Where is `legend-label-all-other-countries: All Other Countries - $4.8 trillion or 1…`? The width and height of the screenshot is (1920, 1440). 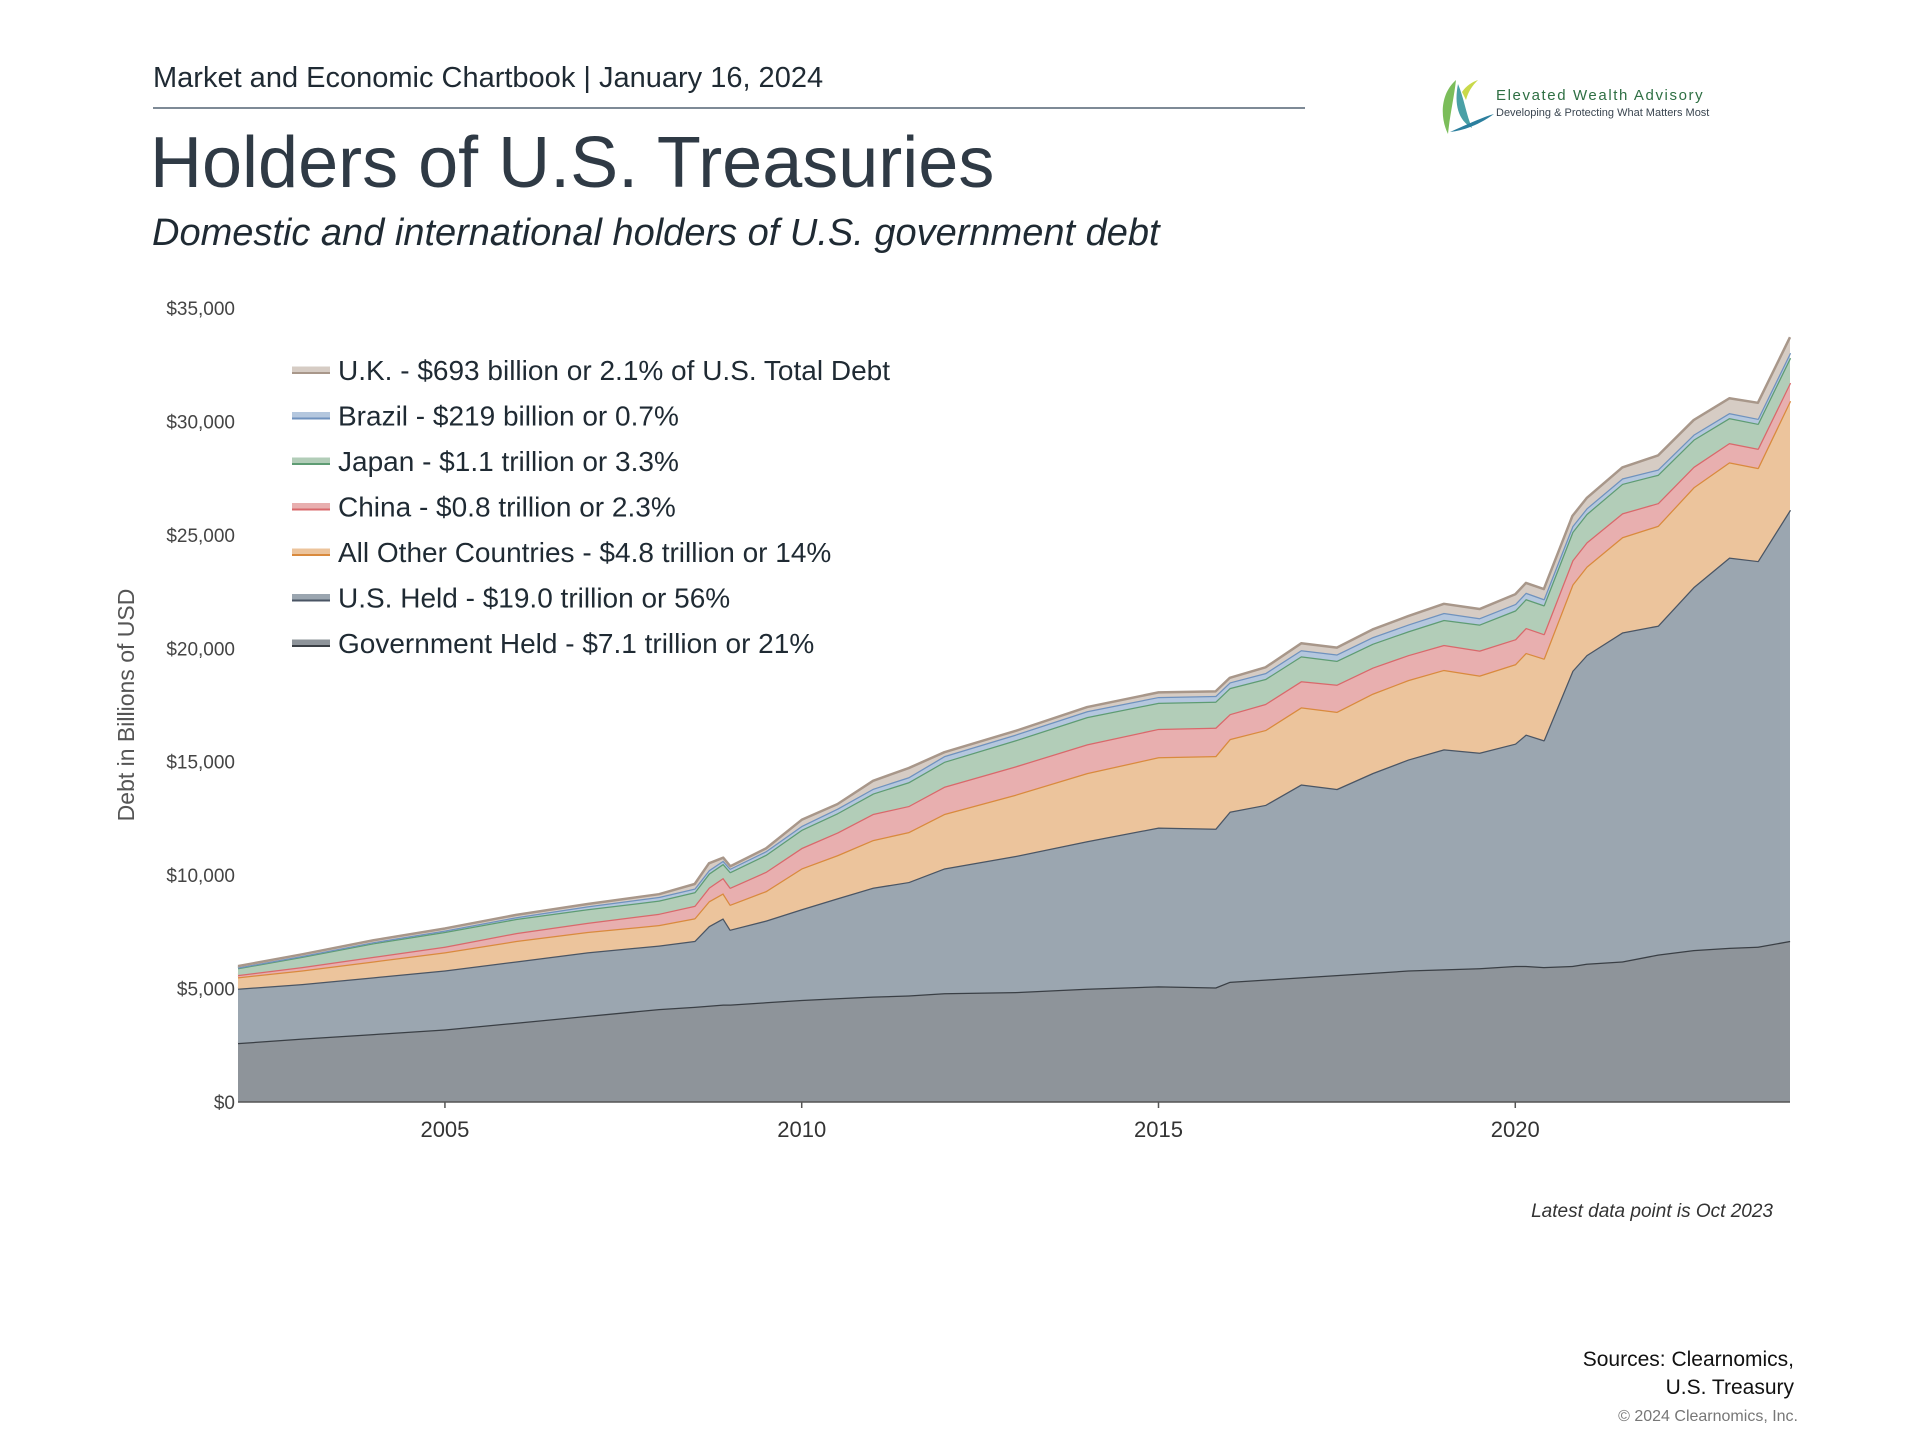
legend-label-all-other-countries: All Other Countries - $4.8 trillion or 1… is located at coordinates (584, 552).